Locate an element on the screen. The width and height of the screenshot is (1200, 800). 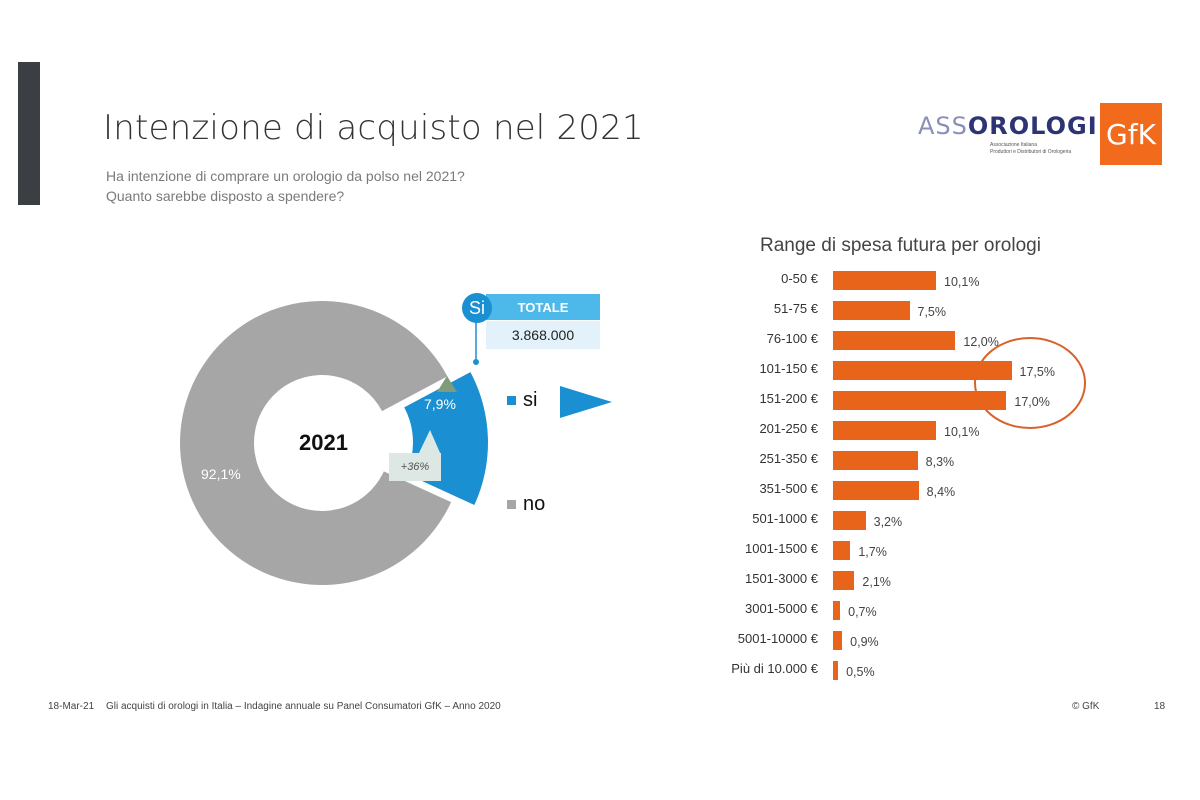
bar-category-label: 101-150 € is located at coordinates (788, 368).